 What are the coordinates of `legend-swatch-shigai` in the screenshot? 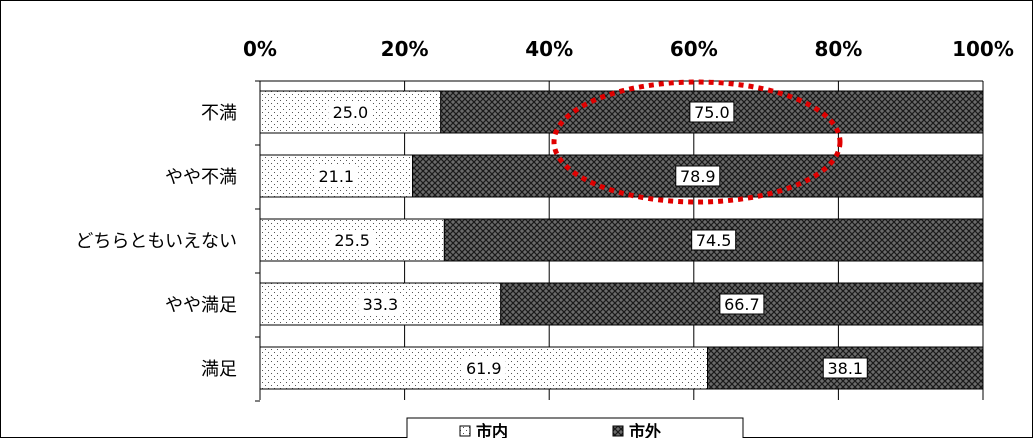 It's located at (618, 431).